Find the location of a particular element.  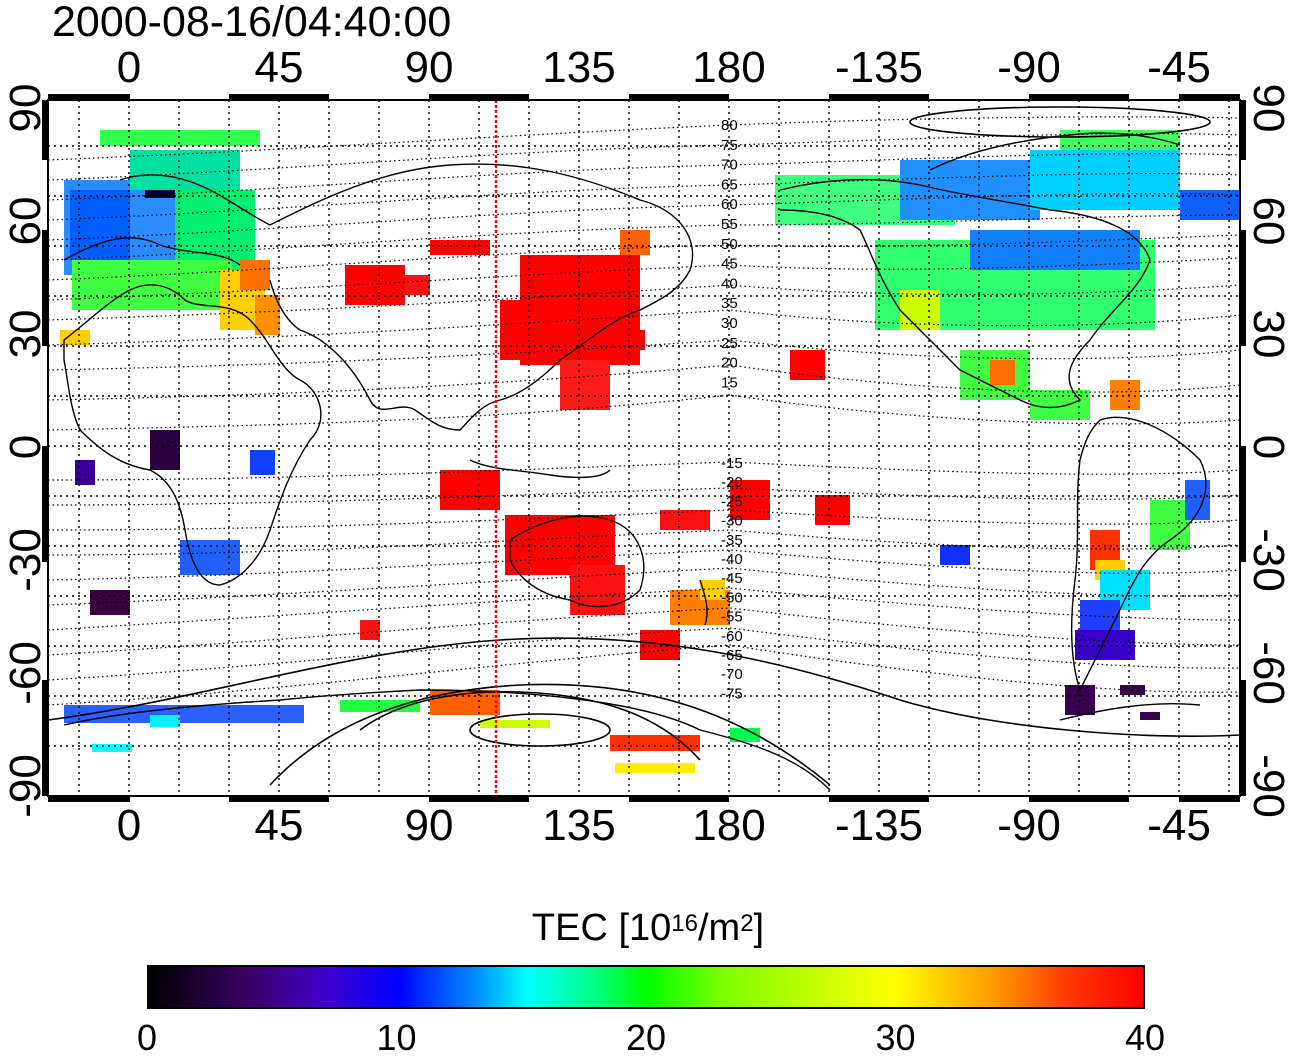

magnetic-latitude-label: 45 is located at coordinates (729, 264).